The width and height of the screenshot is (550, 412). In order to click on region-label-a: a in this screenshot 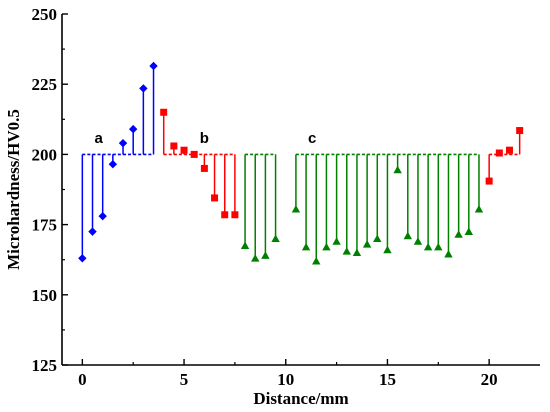, I will do `click(98, 138)`.